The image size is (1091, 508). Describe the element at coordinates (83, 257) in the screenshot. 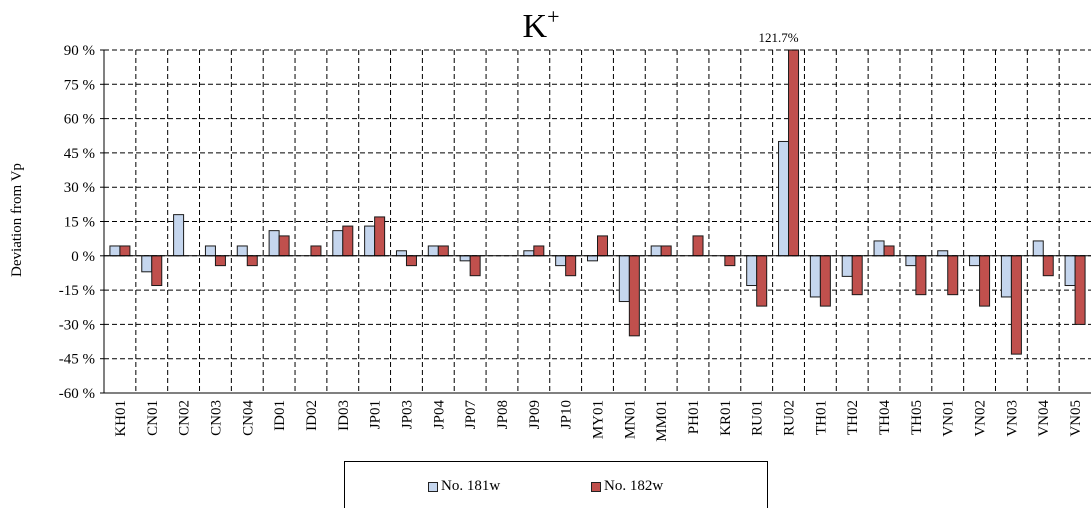

I see `y-tick-label: 0 %` at that location.